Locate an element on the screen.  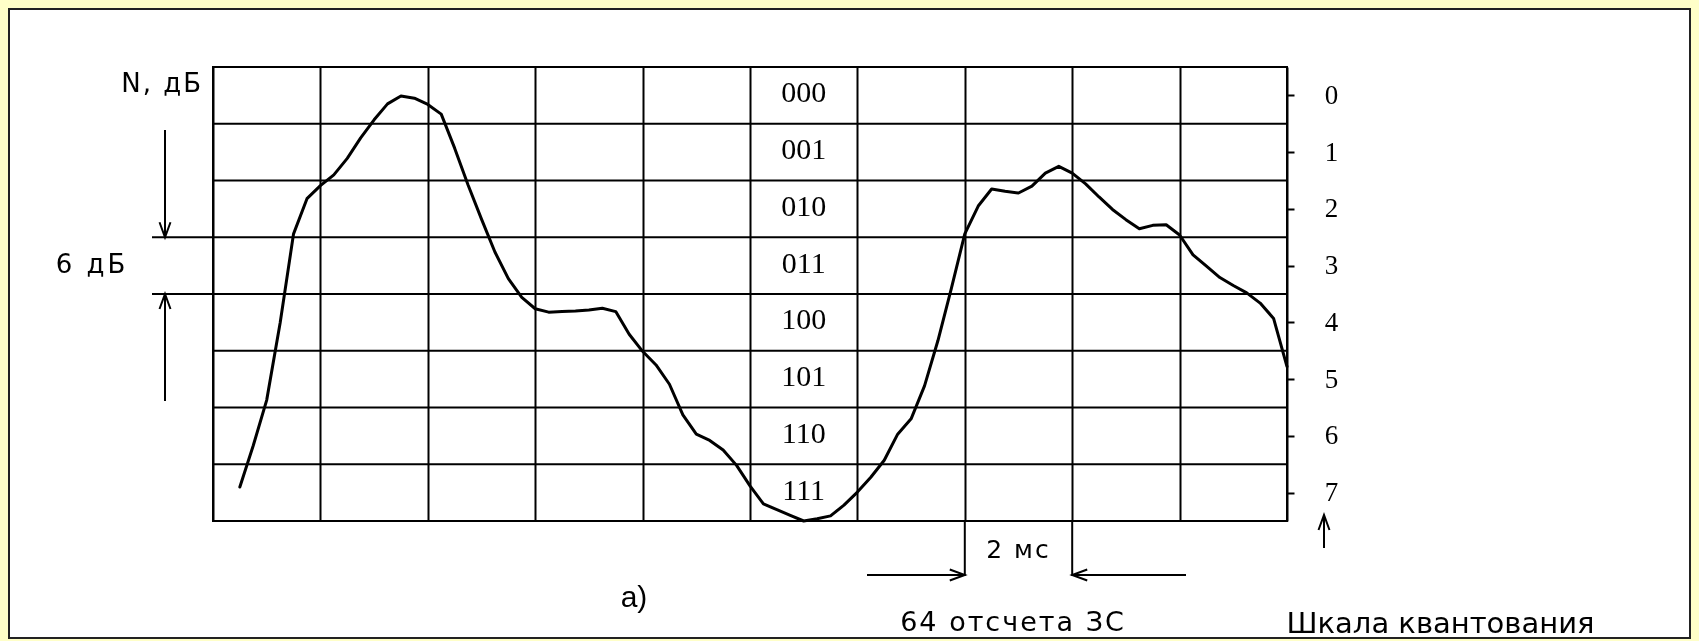
text: N, дБ is located at coordinates (162, 82).